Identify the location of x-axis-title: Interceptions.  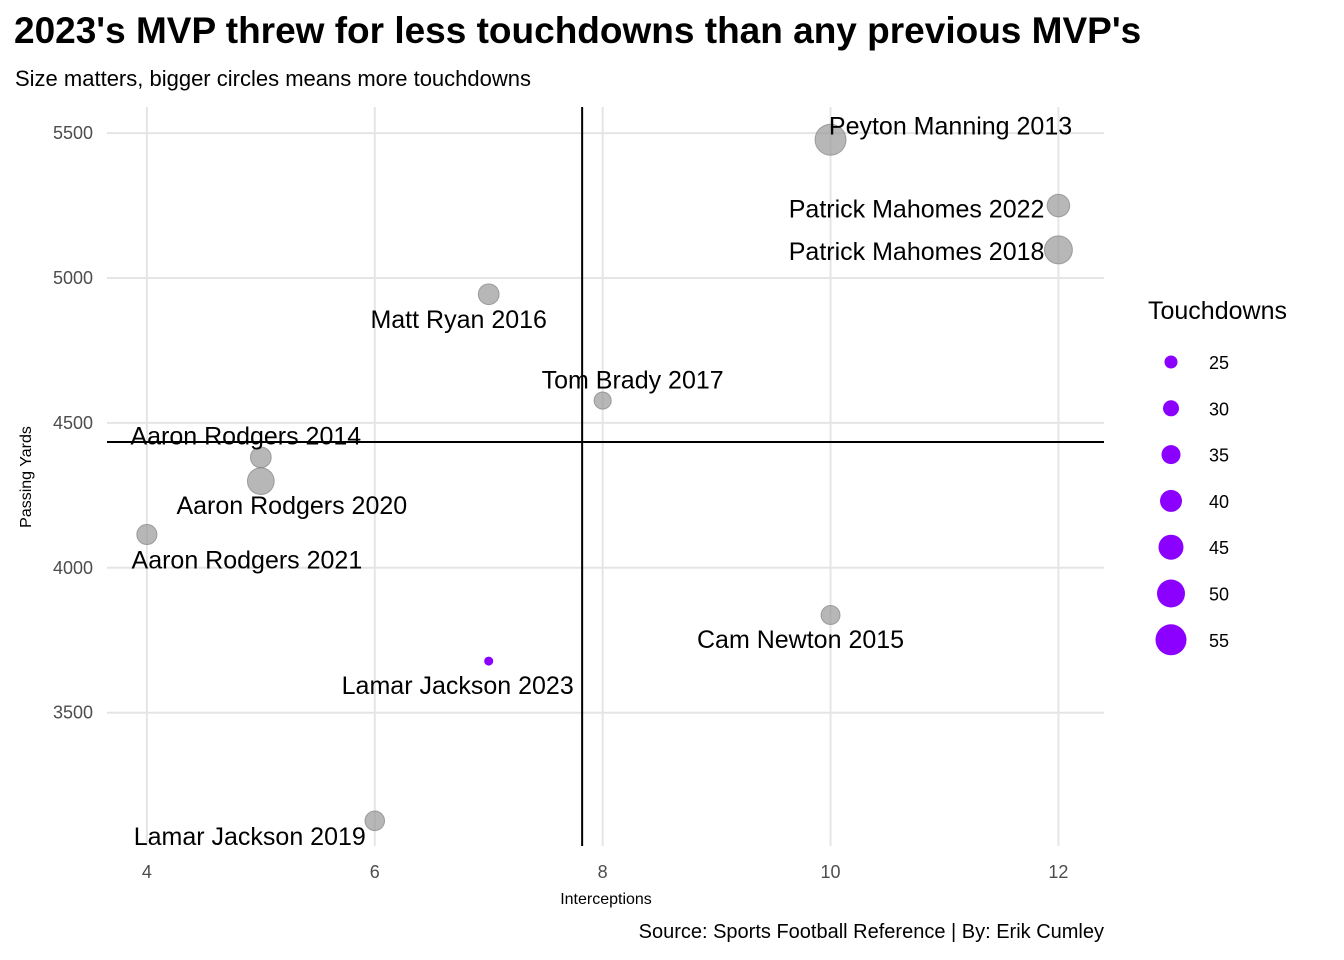
(606, 899).